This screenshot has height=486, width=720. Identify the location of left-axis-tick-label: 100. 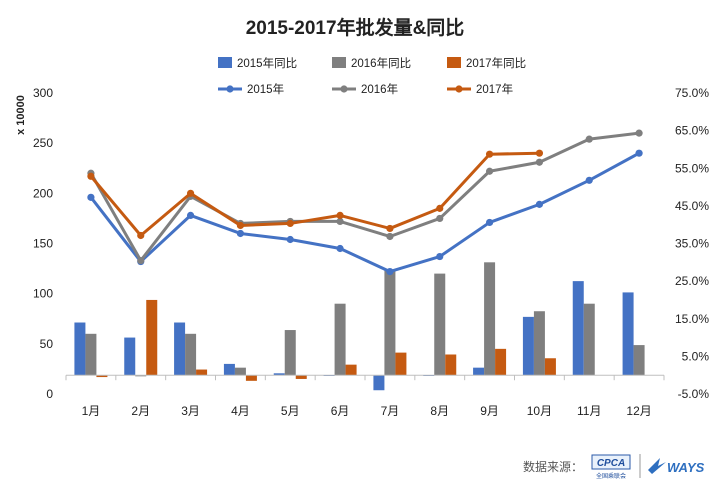
(43, 294).